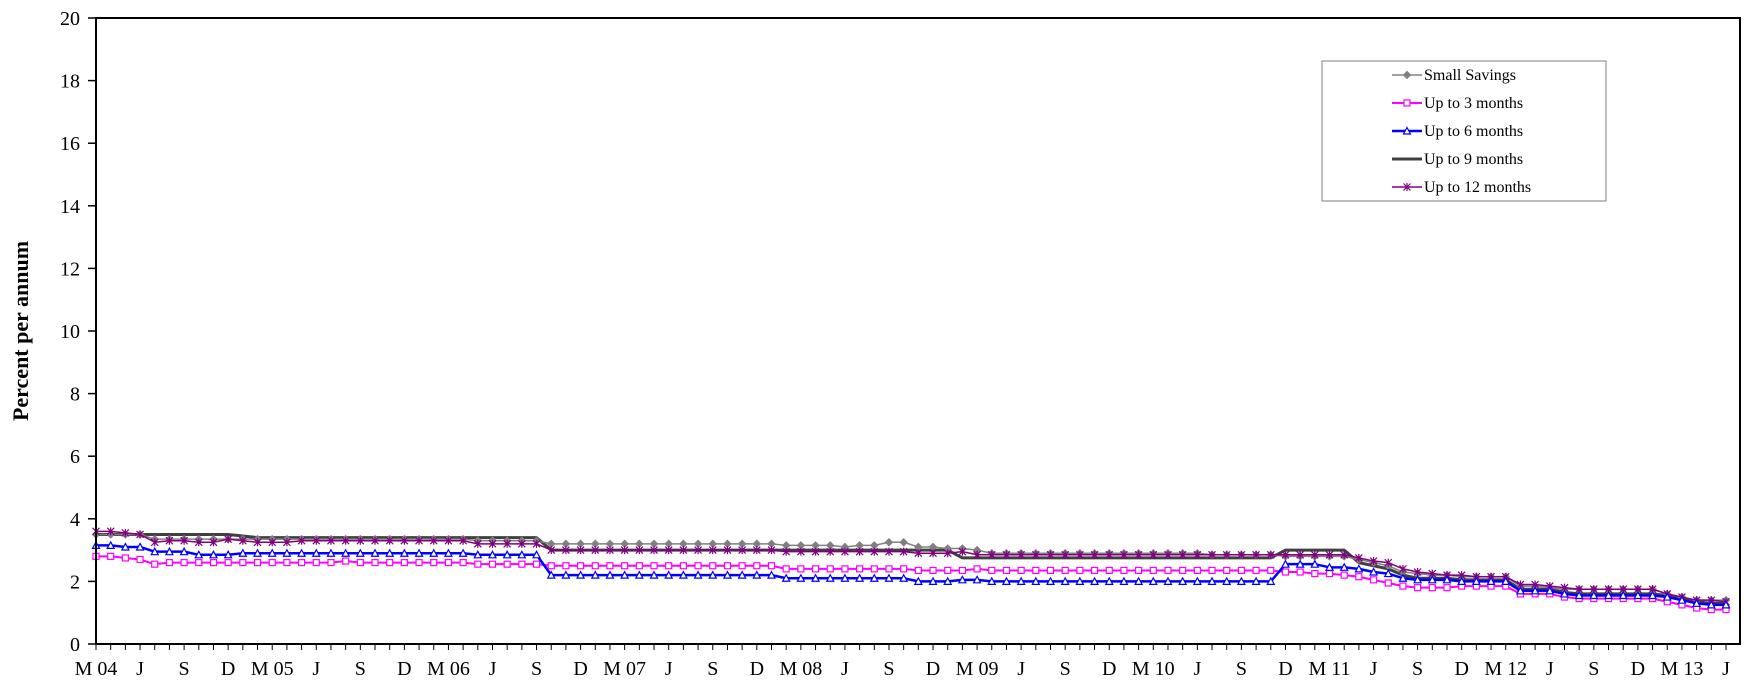 The height and width of the screenshot is (681, 1754). What do you see at coordinates (911, 574) in the screenshot?
I see `series-up-to-6-months` at bounding box center [911, 574].